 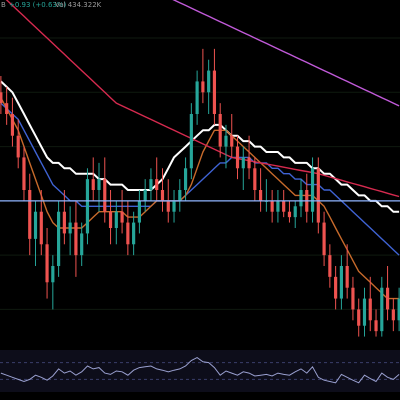 I want to click on legend-change: +0.93 (+0.63%), so click(x=38, y=5).